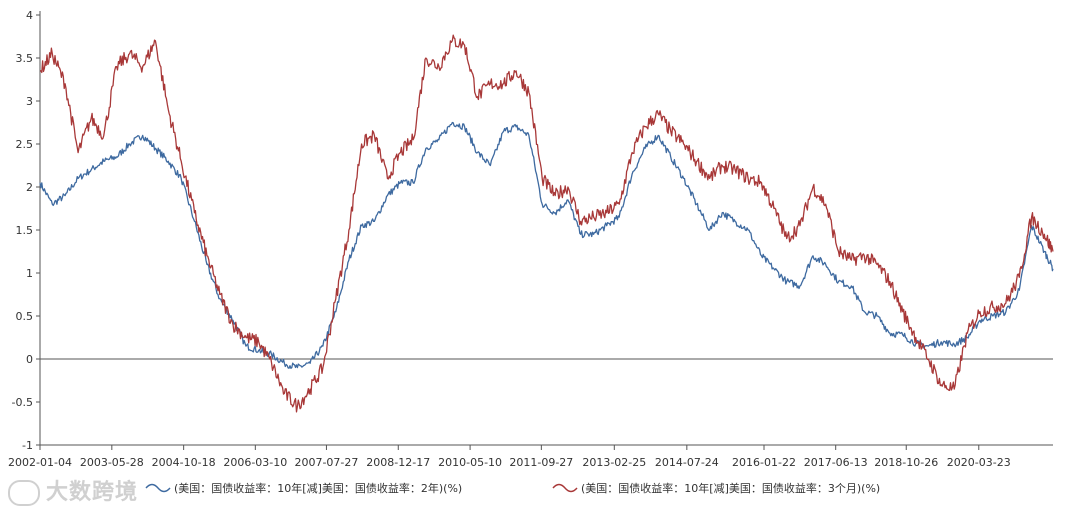  Describe the element at coordinates (979, 462) in the screenshot. I see `x-tick-label: 2020-03-23` at that location.